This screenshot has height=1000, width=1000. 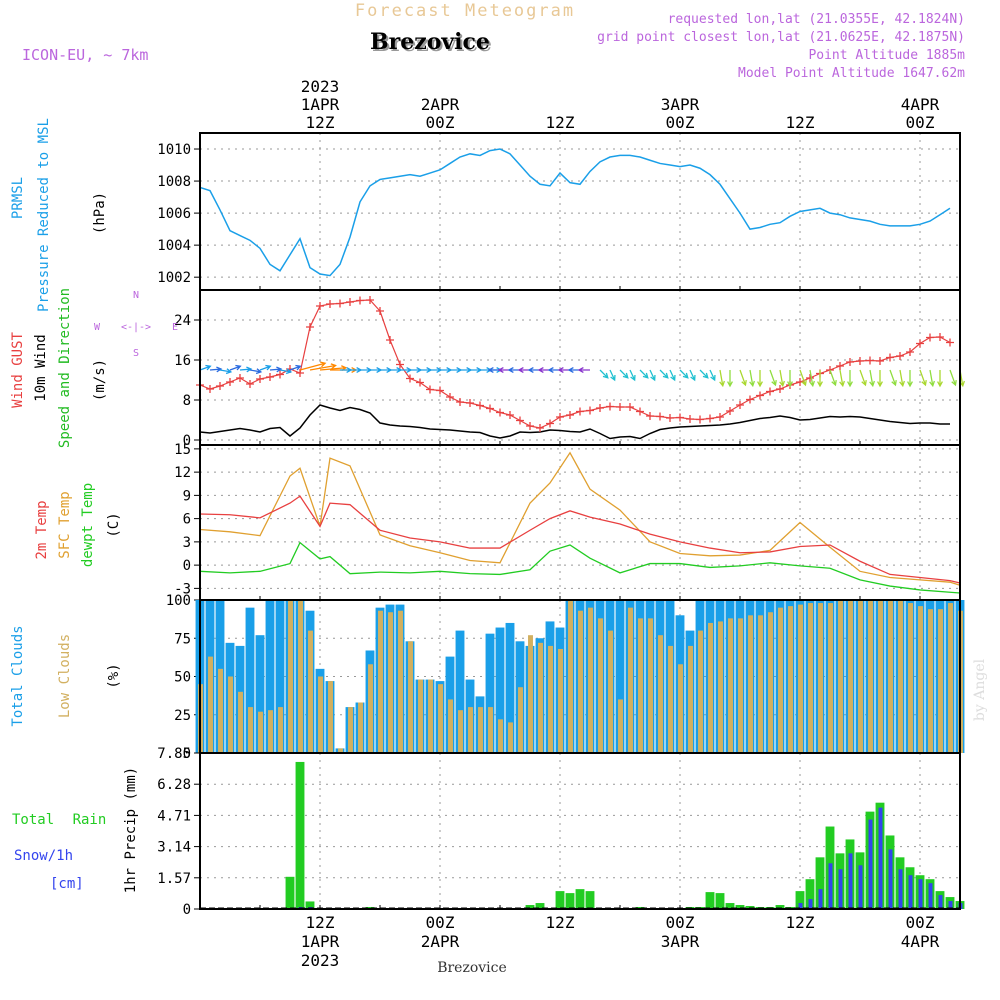 I want to click on compass-s: S, so click(x=136, y=353).